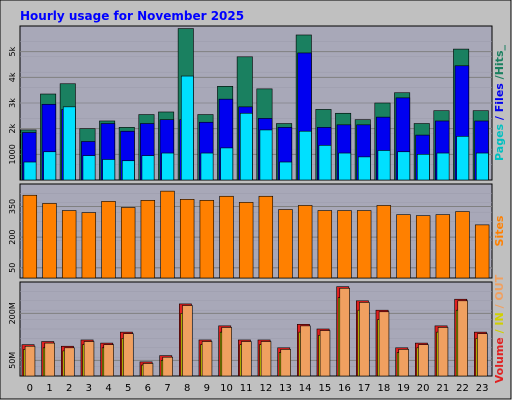  What do you see at coordinates (246, 388) in the screenshot?
I see `xtick-label-hour-11: 11` at bounding box center [246, 388].